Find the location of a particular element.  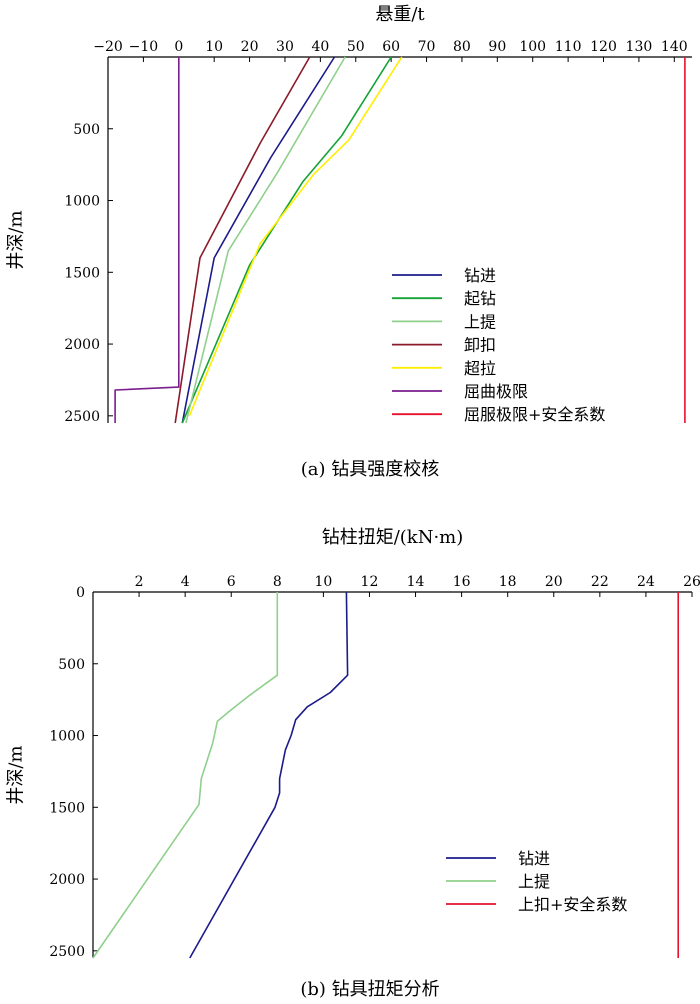

x-tick-label: 12 is located at coordinates (370, 582).